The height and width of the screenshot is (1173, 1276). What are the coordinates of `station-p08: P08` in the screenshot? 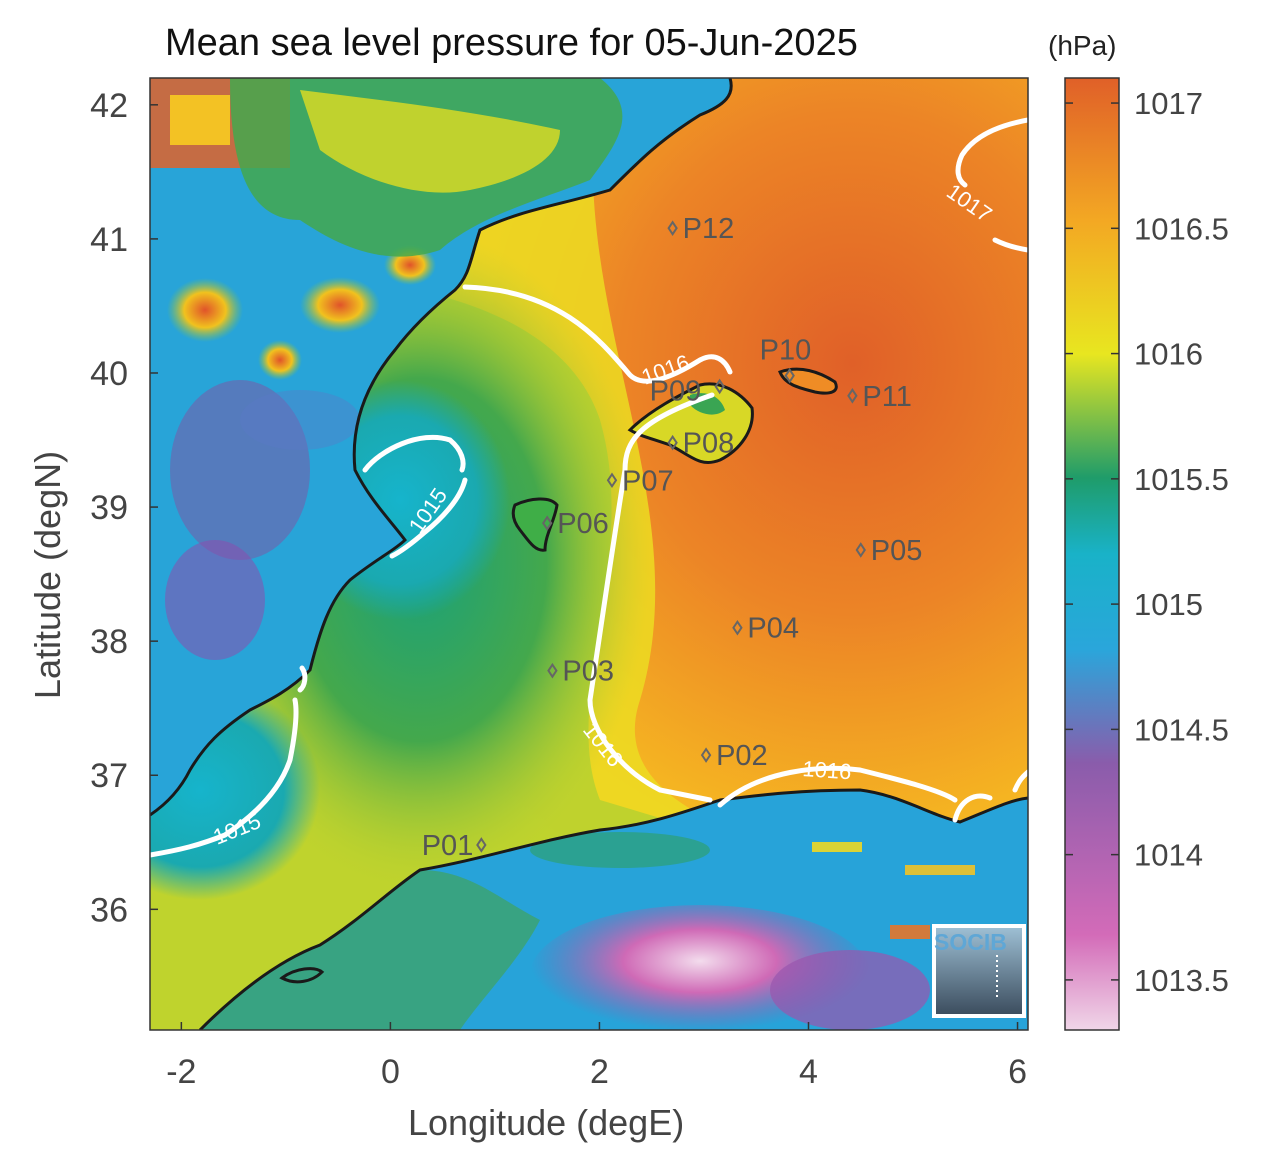 It's located at (701, 444).